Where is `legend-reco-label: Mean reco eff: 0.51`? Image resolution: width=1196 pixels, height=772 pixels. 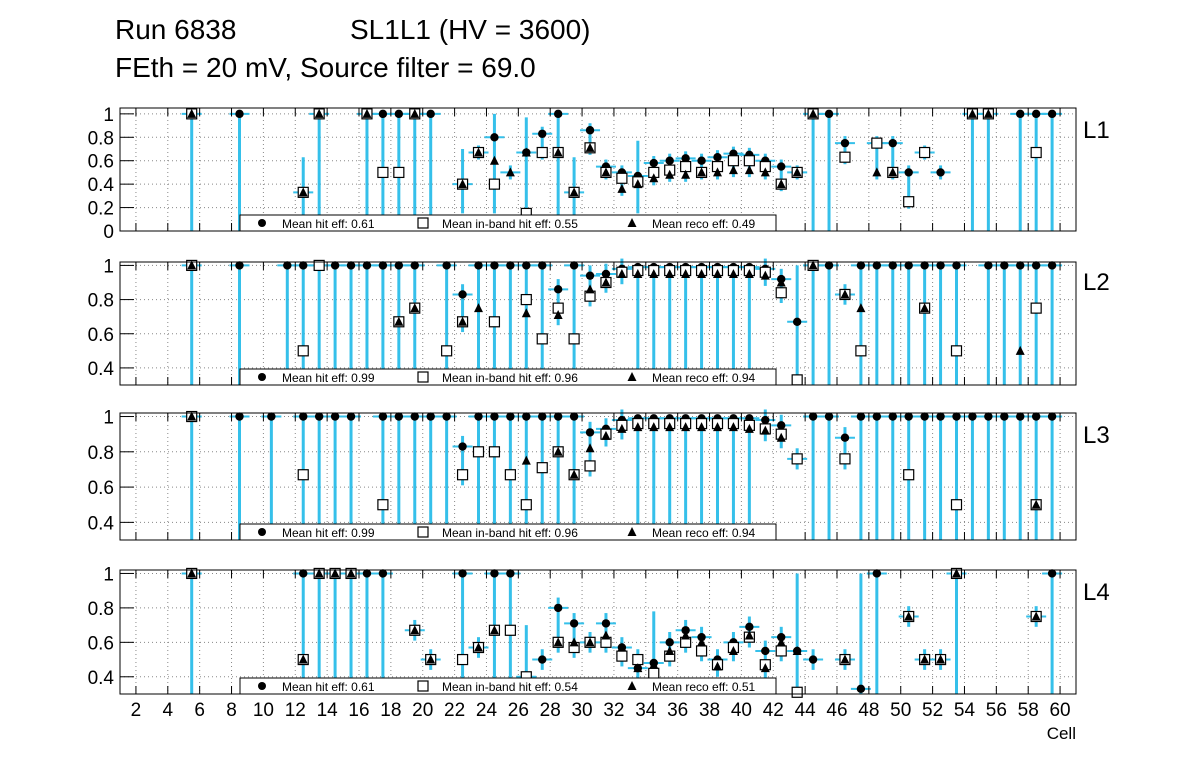 legend-reco-label: Mean reco eff: 0.51 is located at coordinates (704, 687).